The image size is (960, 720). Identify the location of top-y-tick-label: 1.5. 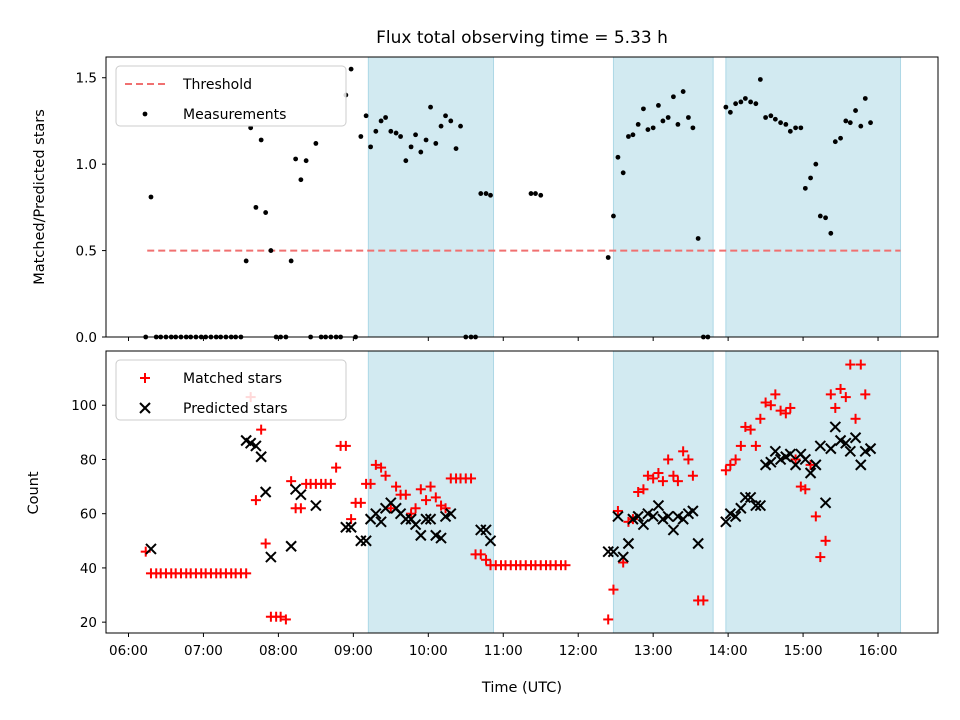
(86, 79).